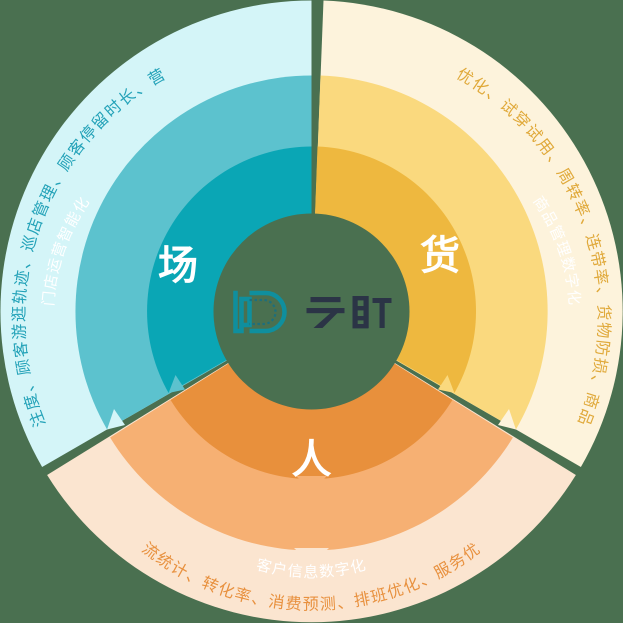 The image size is (623, 623). Describe the element at coordinates (312, 460) in the screenshot. I see `sector-ren-label: 人` at that location.